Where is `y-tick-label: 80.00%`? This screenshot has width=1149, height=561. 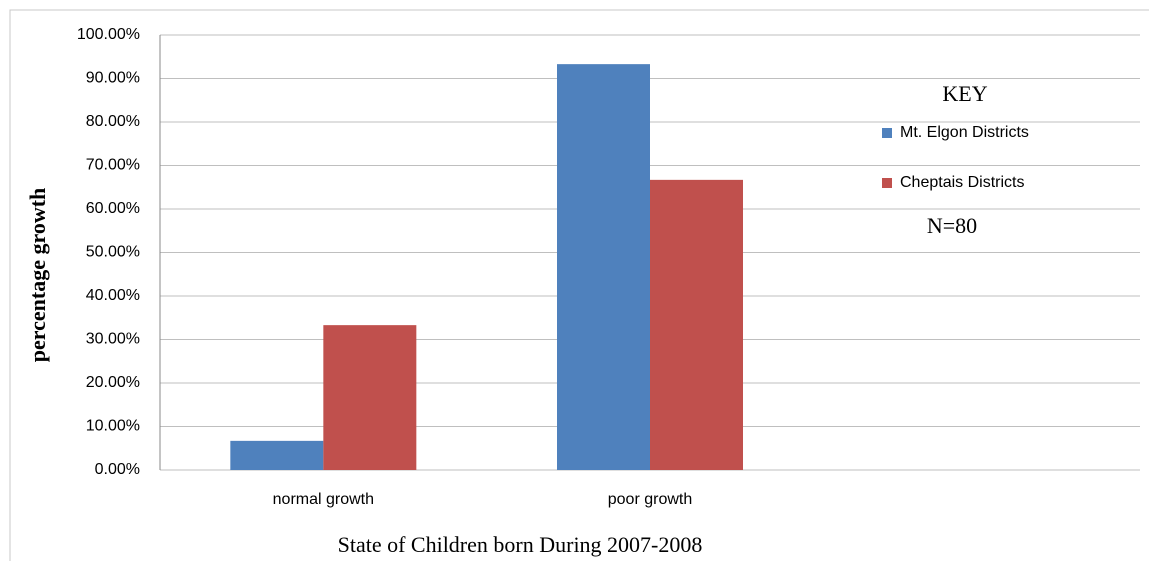
y-tick-label: 80.00% is located at coordinates (113, 121).